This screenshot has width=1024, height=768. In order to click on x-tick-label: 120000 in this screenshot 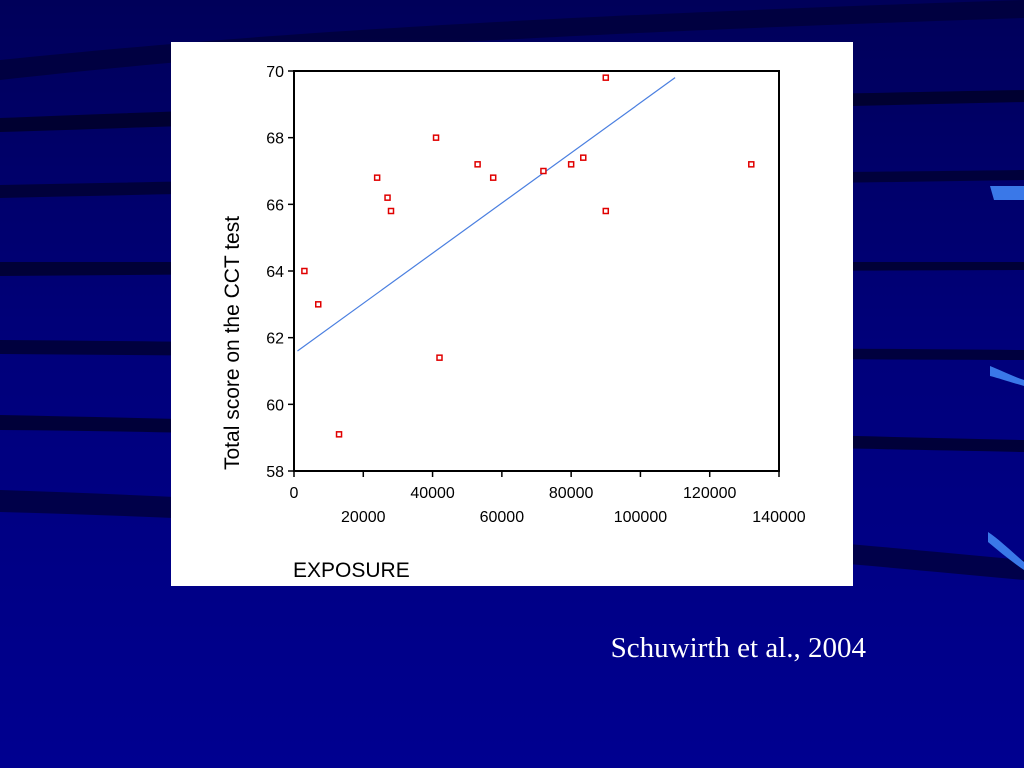, I will do `click(709, 493)`.